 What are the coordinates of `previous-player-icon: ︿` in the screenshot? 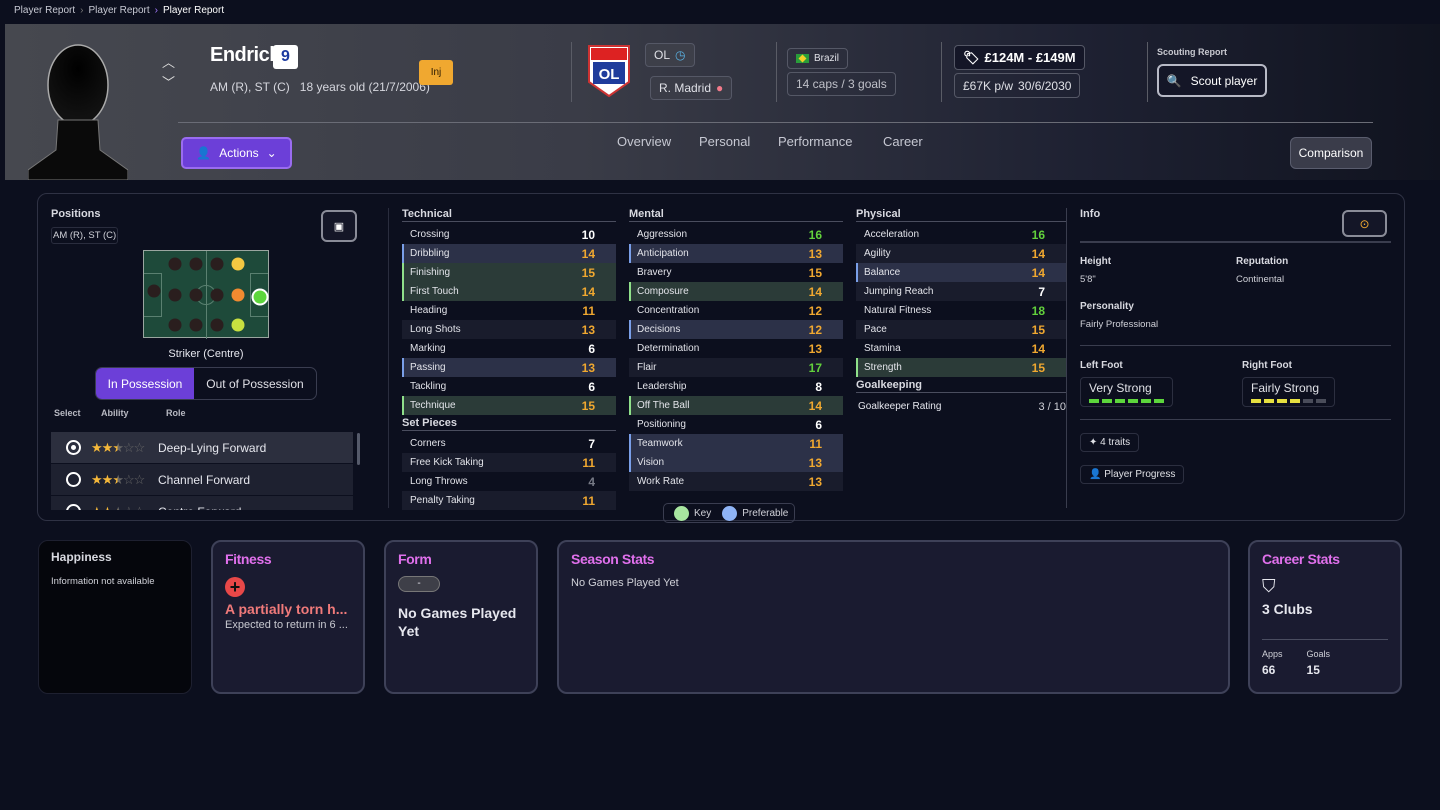 It's located at (169, 62).